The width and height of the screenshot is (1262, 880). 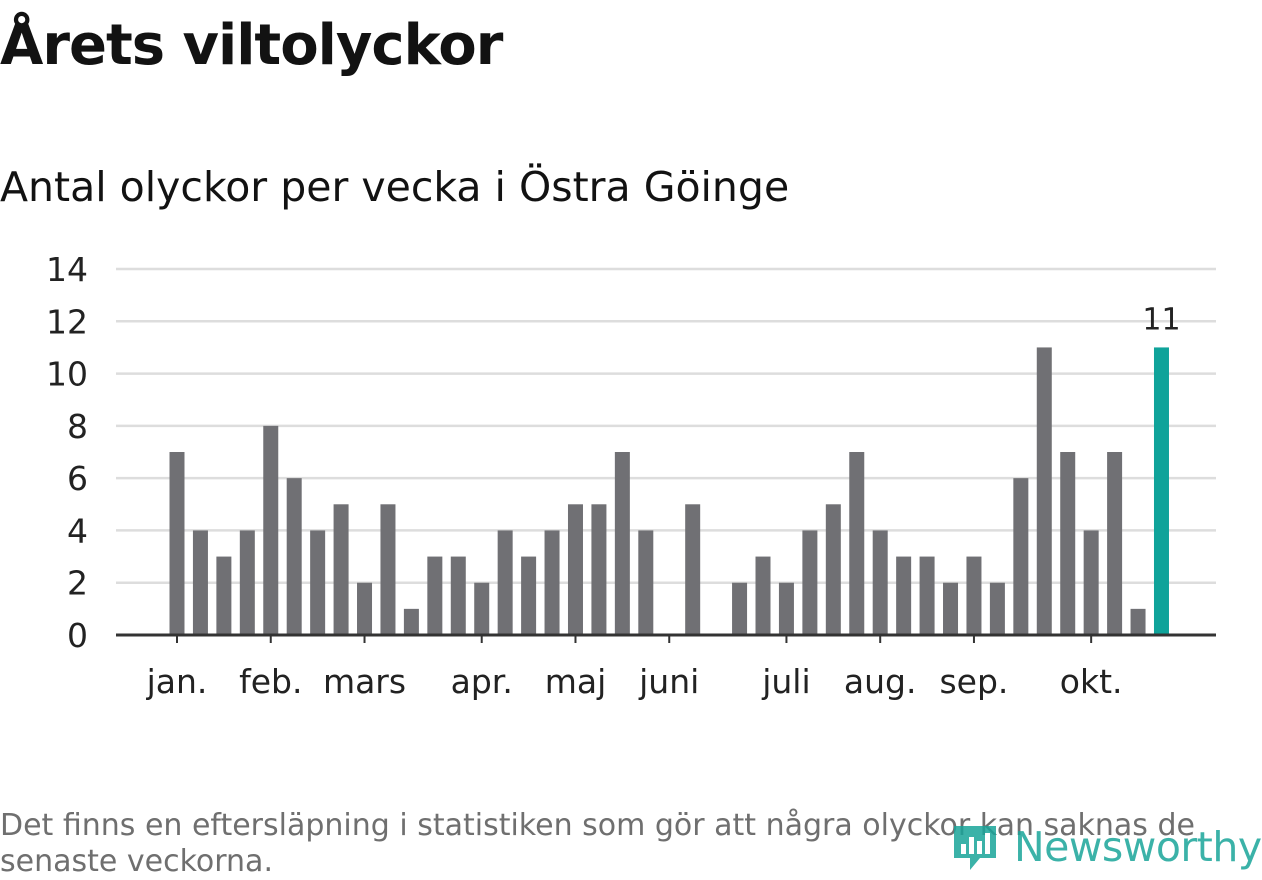 What do you see at coordinates (270, 681) in the screenshot?
I see `x-tick-label: feb.` at bounding box center [270, 681].